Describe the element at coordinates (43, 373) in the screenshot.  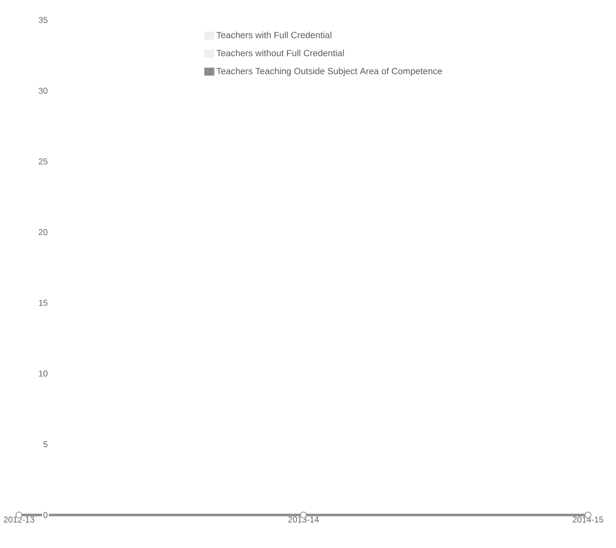
I see `y-tick-label: 10` at that location.